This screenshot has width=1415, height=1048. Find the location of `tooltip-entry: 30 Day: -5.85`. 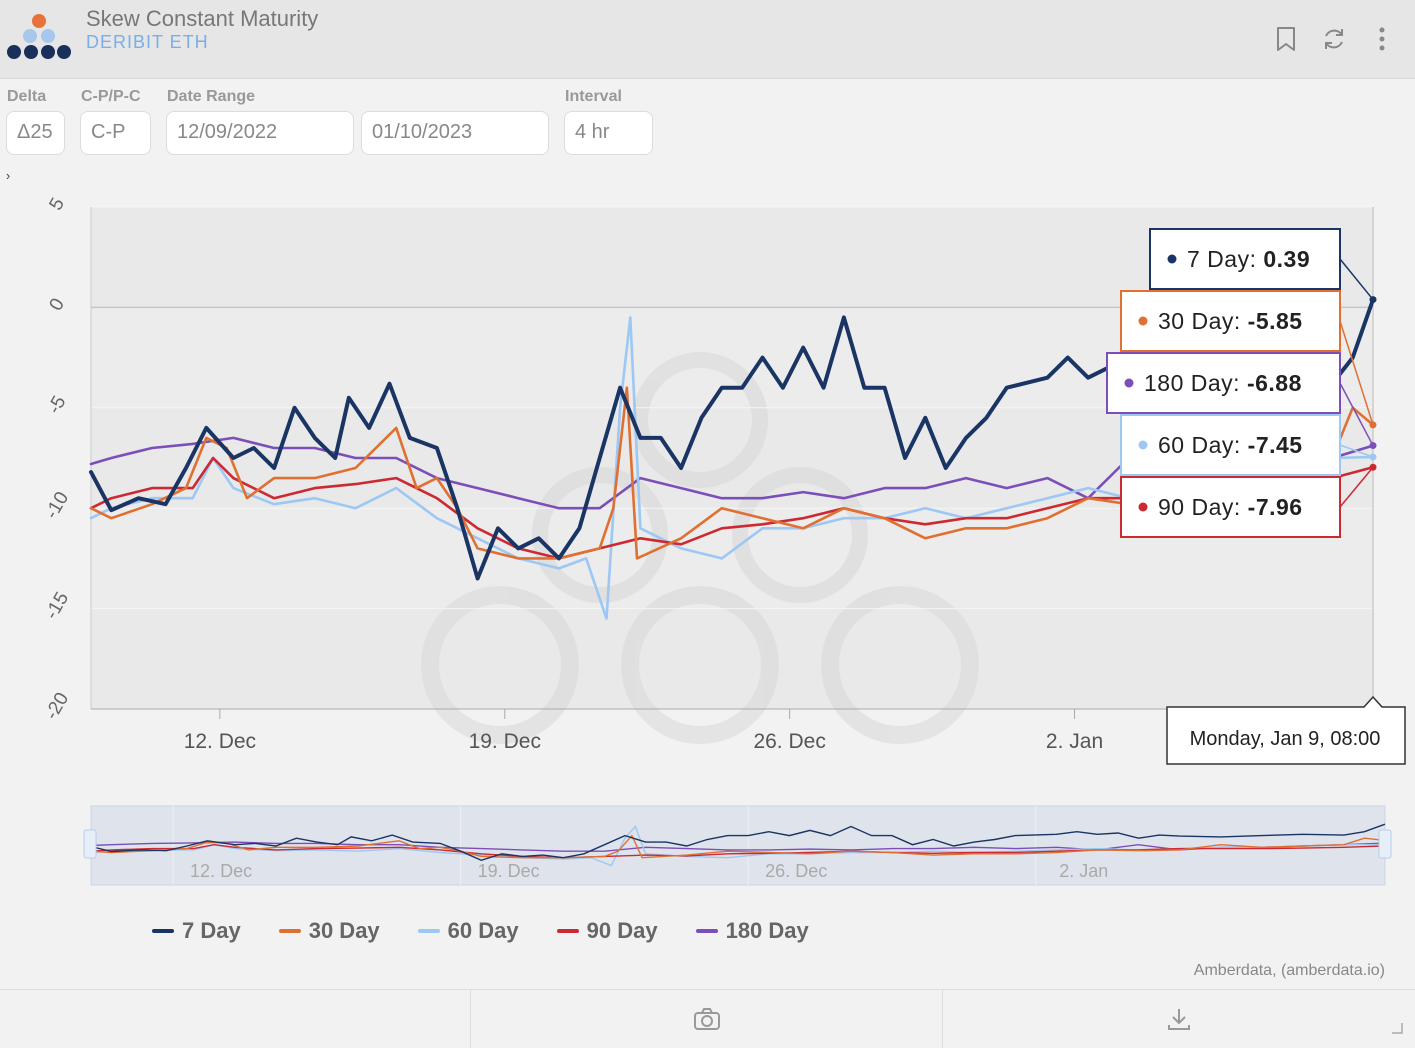

tooltip-entry: 30 Day: -5.85 is located at coordinates (1230, 321).